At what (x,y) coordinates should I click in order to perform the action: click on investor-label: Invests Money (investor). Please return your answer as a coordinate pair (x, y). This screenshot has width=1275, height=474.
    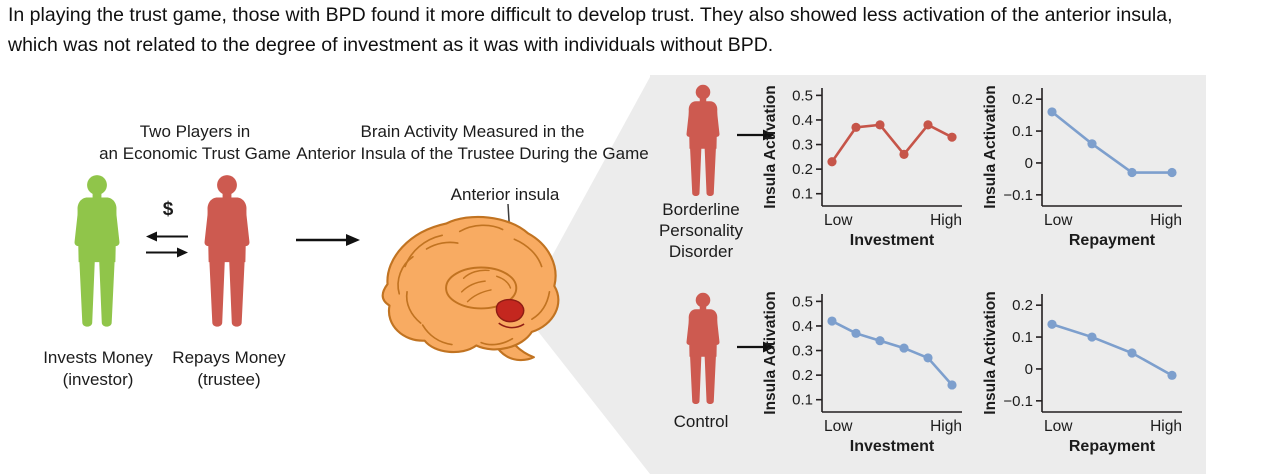
    Looking at the image, I should click on (98, 368).